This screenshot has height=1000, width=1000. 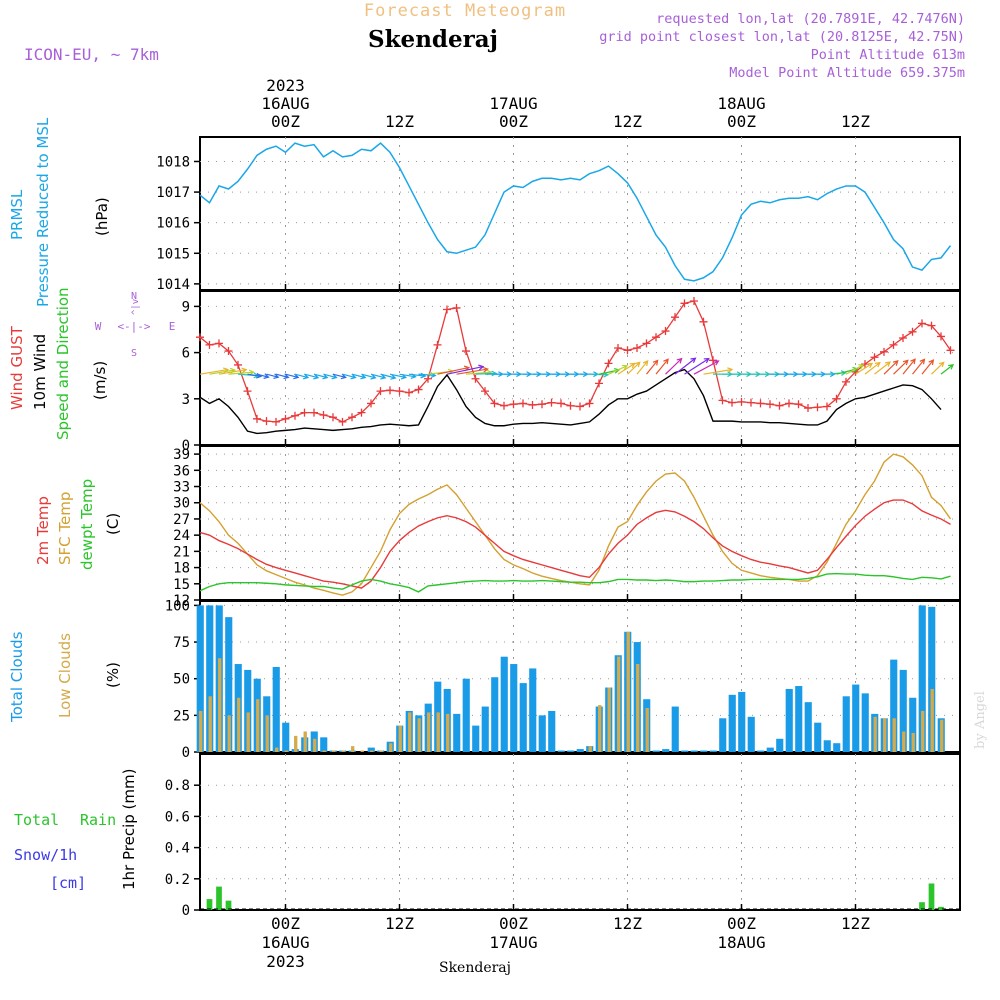 I want to click on y-tick-label: 12, so click(x=181, y=601).